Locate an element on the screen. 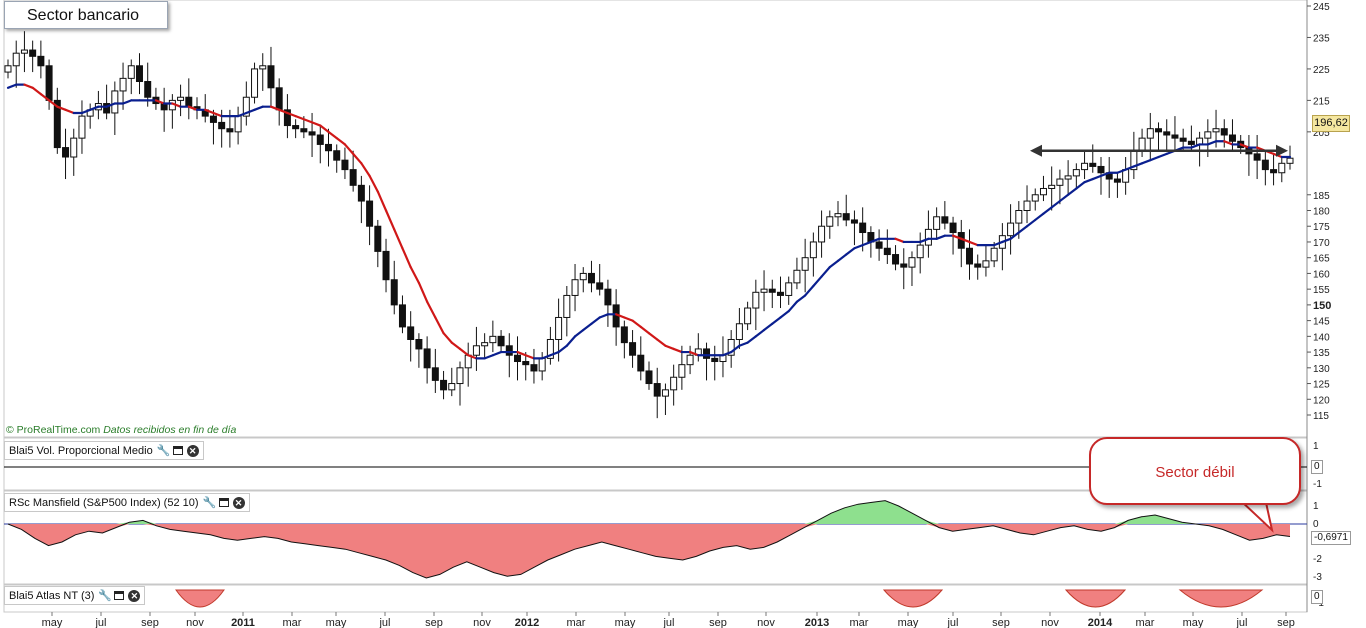  vol-value-tag: 0 is located at coordinates (1317, 467).